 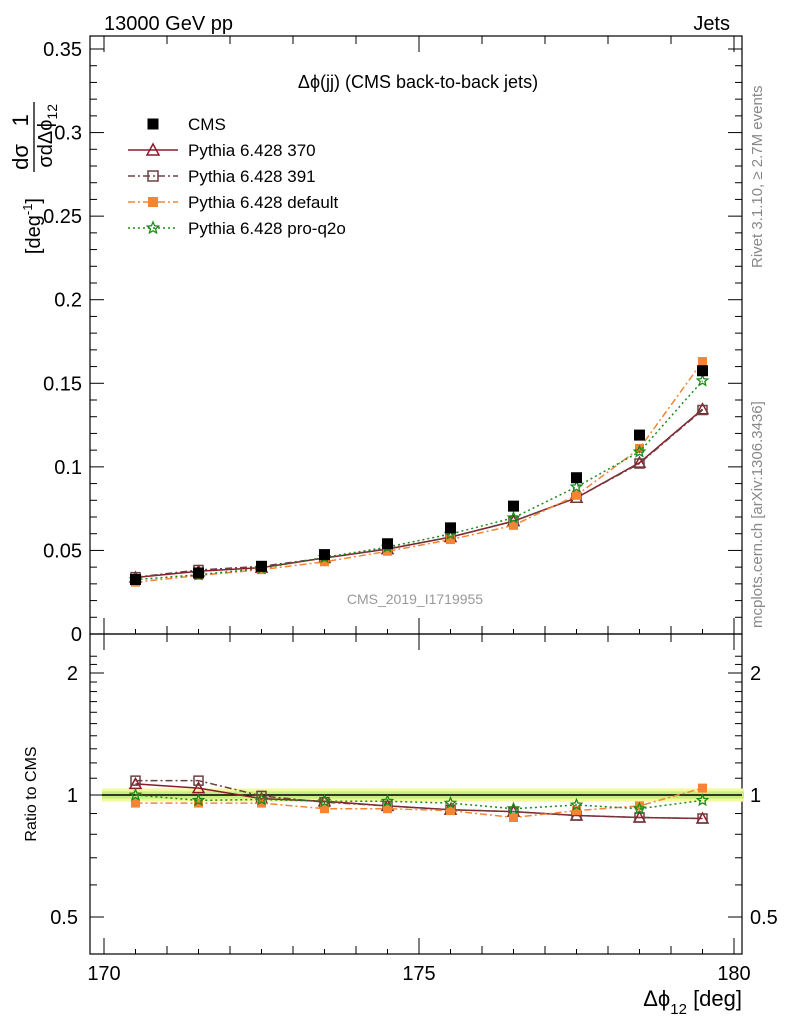 I want to click on ratio-y-tick-label: 2, so click(x=72, y=674).